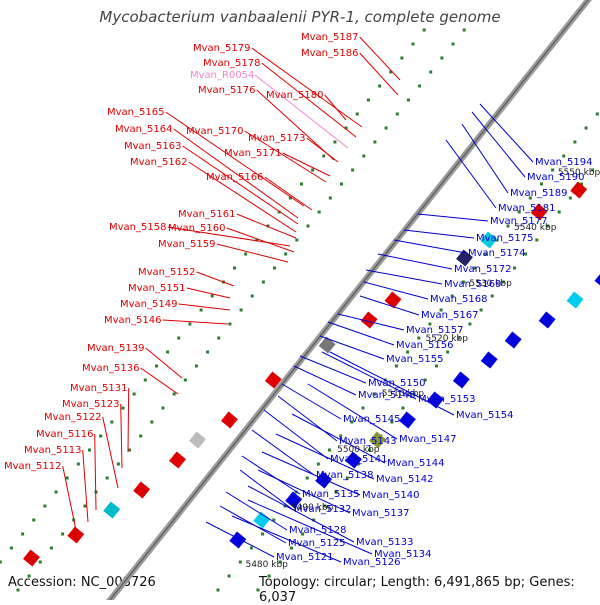 This screenshot has height=605, width=600. I want to click on gene-label-right: Mvan_5143, so click(367, 441).